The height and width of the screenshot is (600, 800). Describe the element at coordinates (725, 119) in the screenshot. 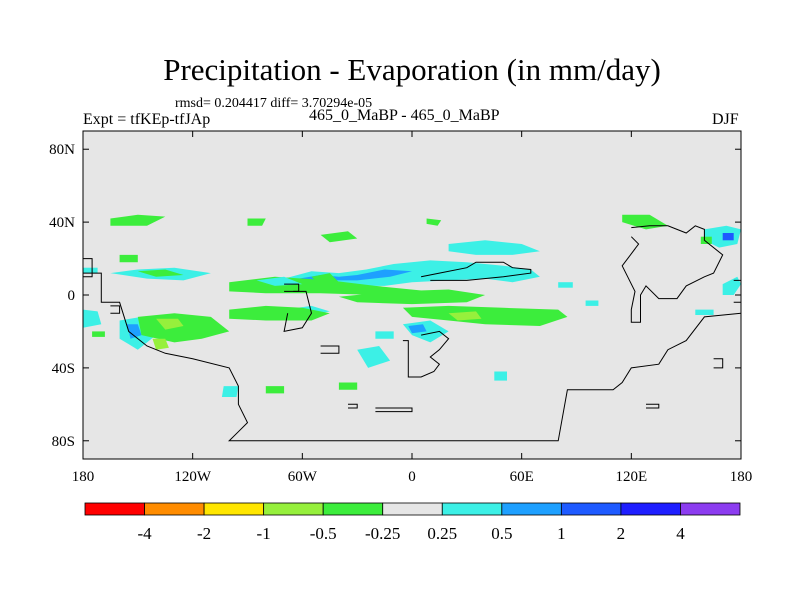

I see `season-label: DJF` at that location.